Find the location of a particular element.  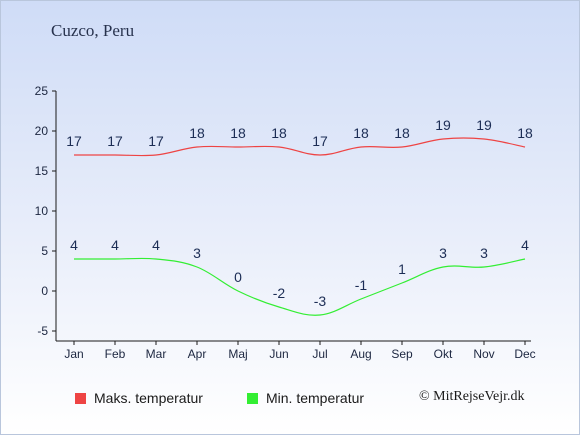

x-tick-label: Sep is located at coordinates (402, 354).